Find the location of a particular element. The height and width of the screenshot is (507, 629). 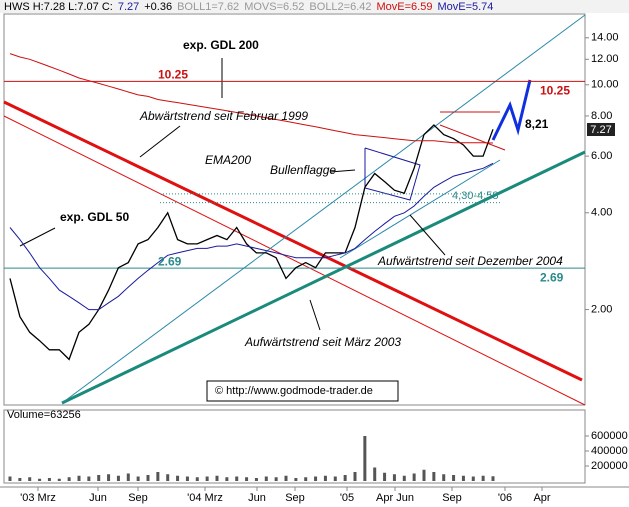

annotation: EMA200 is located at coordinates (228, 160).